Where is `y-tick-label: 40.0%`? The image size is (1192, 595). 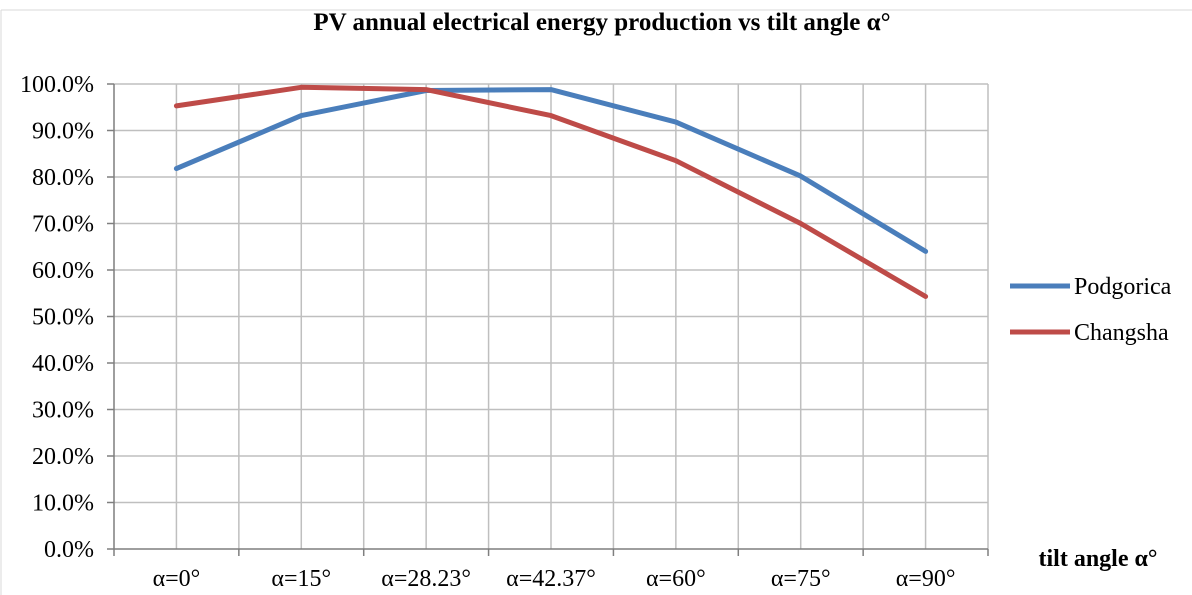 y-tick-label: 40.0% is located at coordinates (63, 364).